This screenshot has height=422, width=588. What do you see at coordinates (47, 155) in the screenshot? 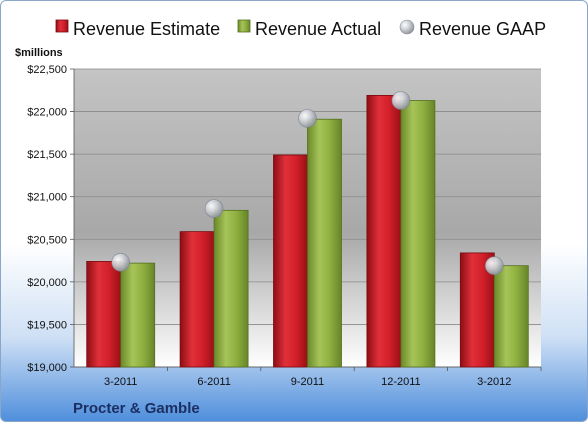
I see `y-tick-label: $21,500` at bounding box center [47, 155].